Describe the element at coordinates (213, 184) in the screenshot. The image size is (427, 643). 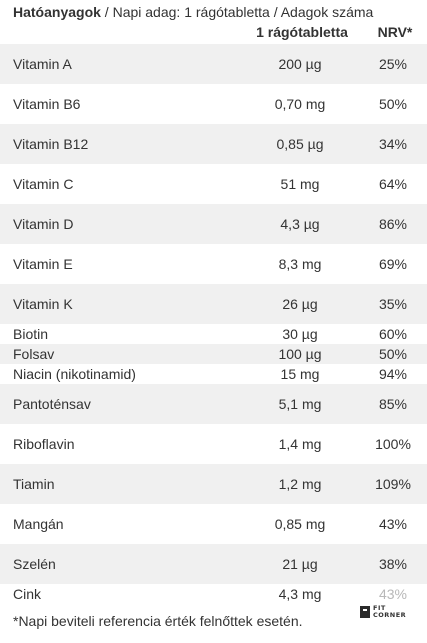
I see `table-row: Vitamin C 51 mg 64%` at that location.